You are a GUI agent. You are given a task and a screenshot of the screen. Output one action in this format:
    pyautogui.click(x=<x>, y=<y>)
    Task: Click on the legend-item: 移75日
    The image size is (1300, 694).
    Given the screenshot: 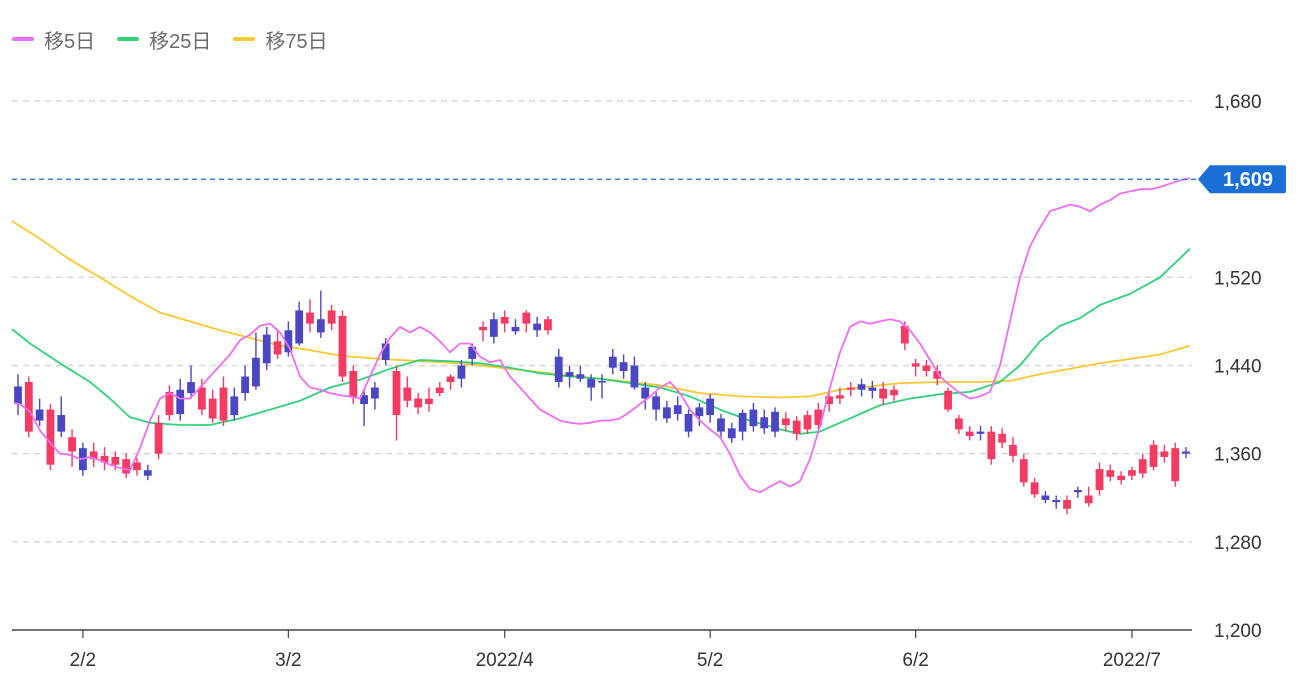 What is the action you would take?
    pyautogui.click(x=280, y=39)
    